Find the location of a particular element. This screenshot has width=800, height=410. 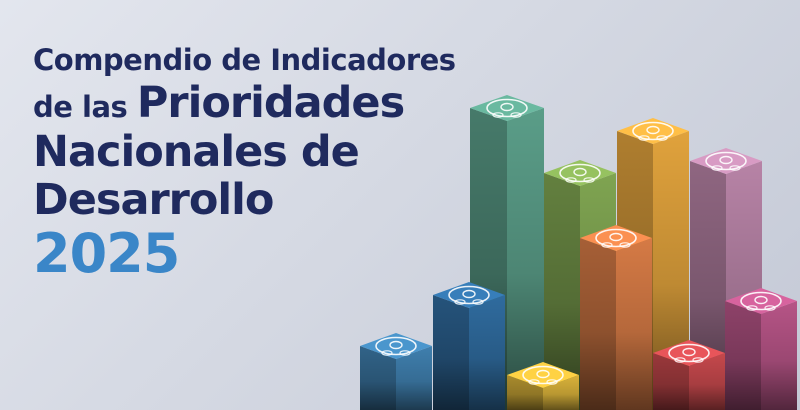

landscape-icon is located at coordinates (469, 295).